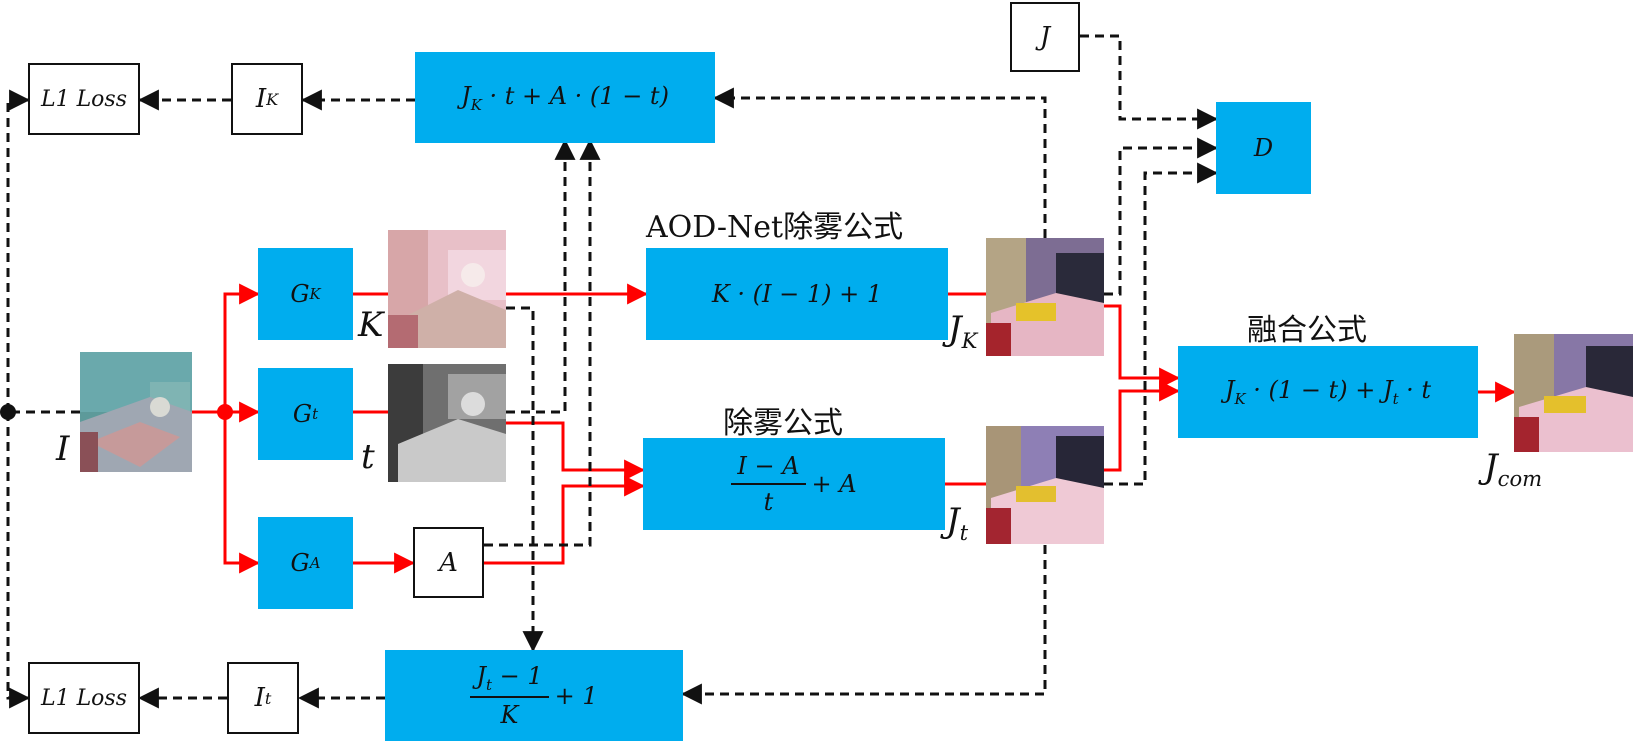  I want to click on recon-t-formula: Jt − 1 K + 1, so click(534, 695).